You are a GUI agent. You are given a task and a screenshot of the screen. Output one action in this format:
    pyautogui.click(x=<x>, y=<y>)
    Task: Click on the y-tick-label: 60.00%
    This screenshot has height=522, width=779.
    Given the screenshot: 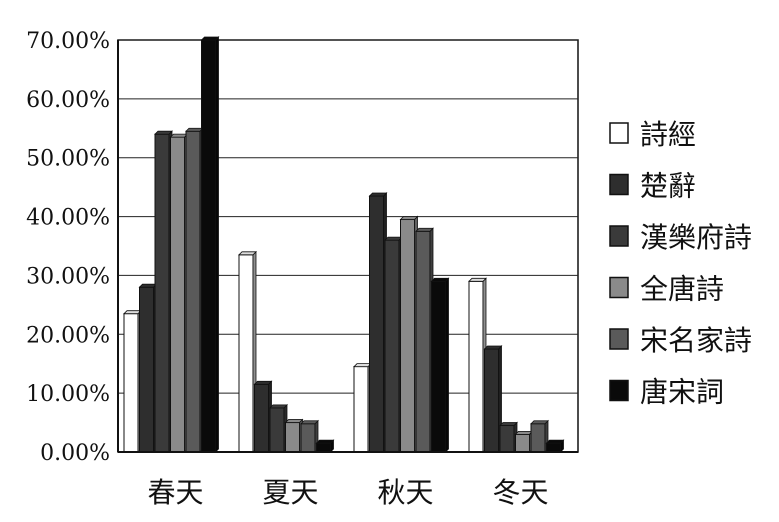 What is the action you would take?
    pyautogui.click(x=68, y=100)
    